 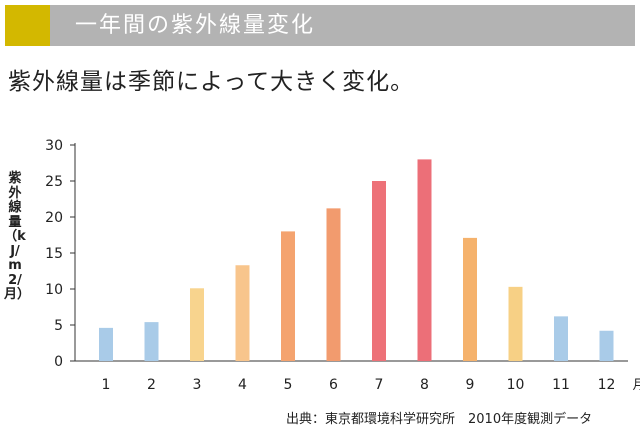 I want to click on x-tick-label: 8, so click(x=424, y=385).